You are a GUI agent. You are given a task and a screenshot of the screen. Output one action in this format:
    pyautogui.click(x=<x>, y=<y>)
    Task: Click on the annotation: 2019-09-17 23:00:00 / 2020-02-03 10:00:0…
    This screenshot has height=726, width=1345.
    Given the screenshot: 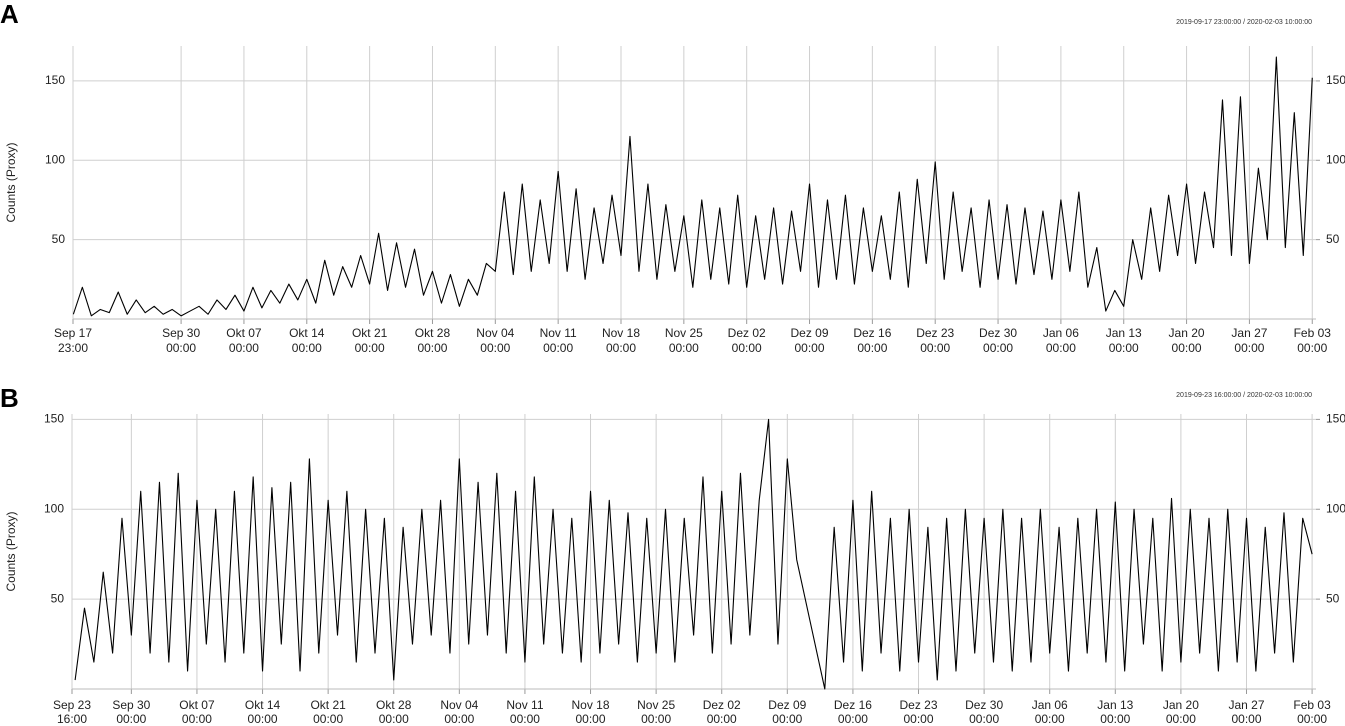 What is the action you would take?
    pyautogui.click(x=1244, y=22)
    